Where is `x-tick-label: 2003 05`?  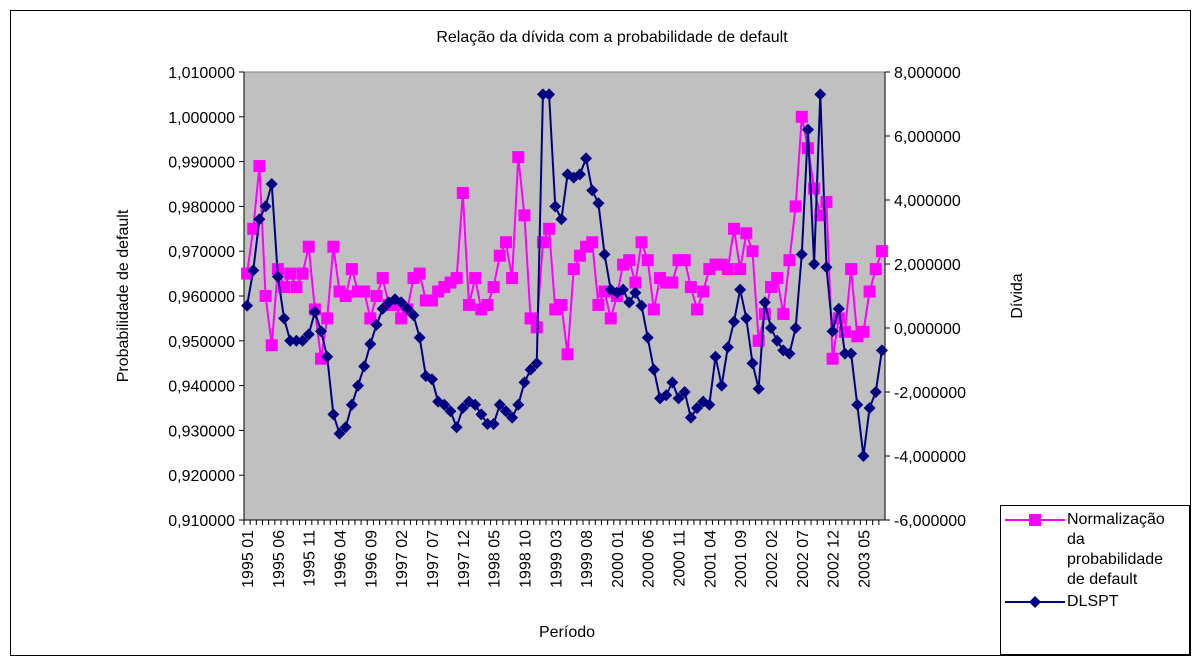
x-tick-label: 2003 05 is located at coordinates (864, 559).